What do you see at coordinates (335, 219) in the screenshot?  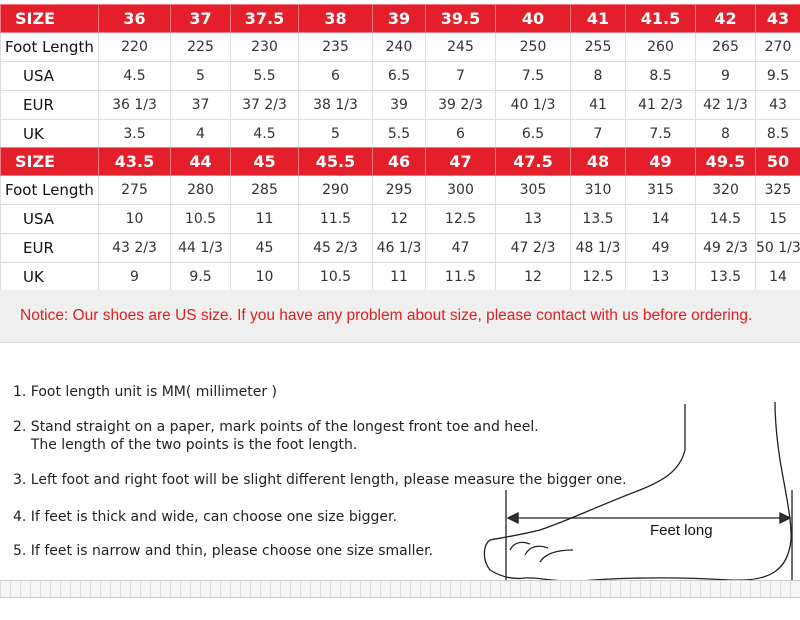 I see `usa-cell: 11.5` at bounding box center [335, 219].